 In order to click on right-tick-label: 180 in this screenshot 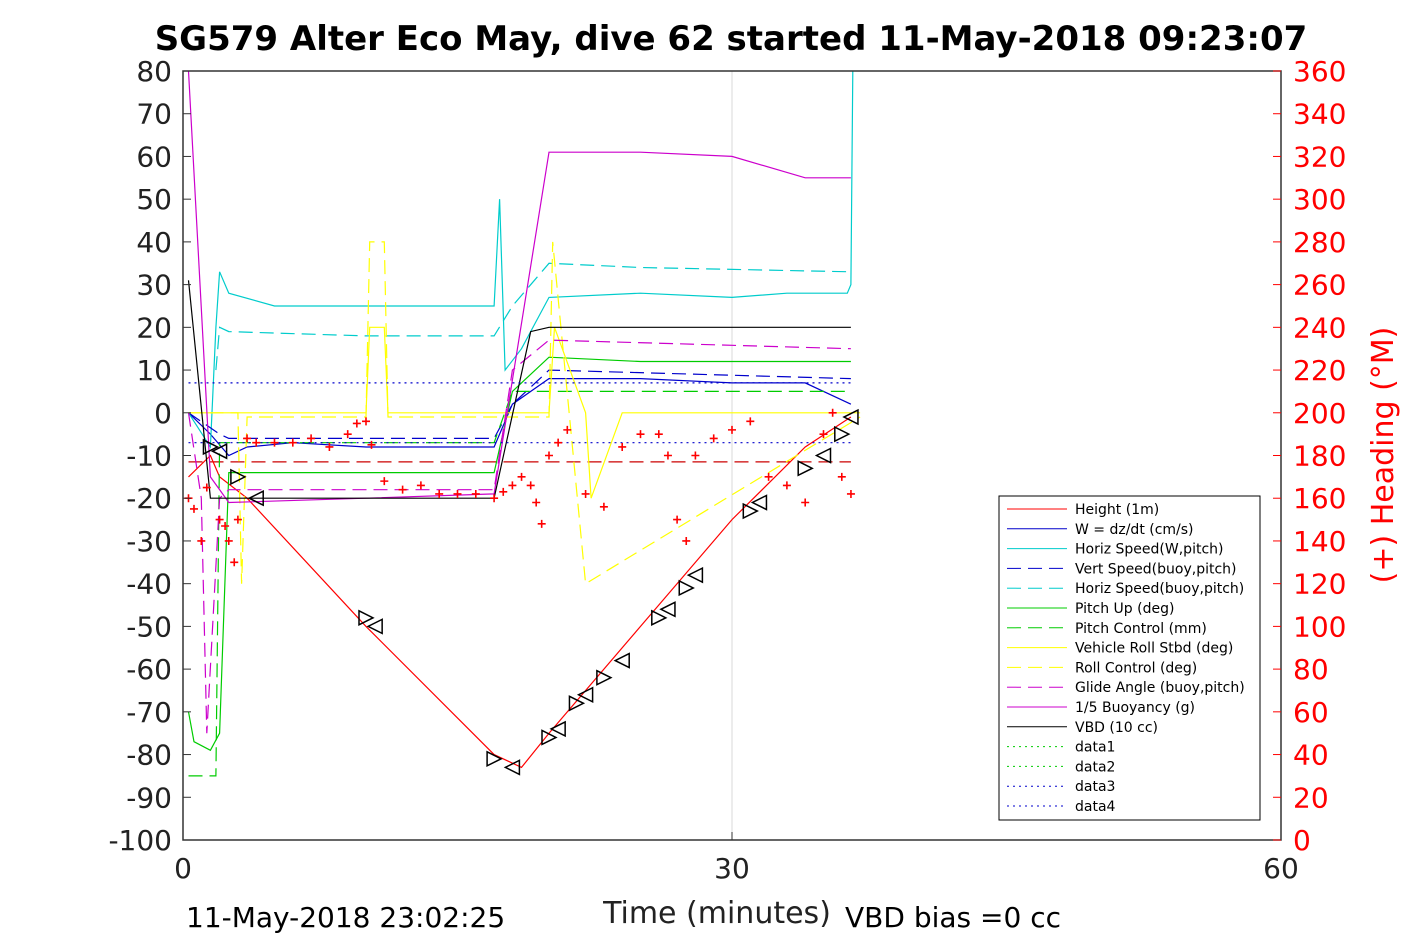, I will do `click(1319, 456)`.